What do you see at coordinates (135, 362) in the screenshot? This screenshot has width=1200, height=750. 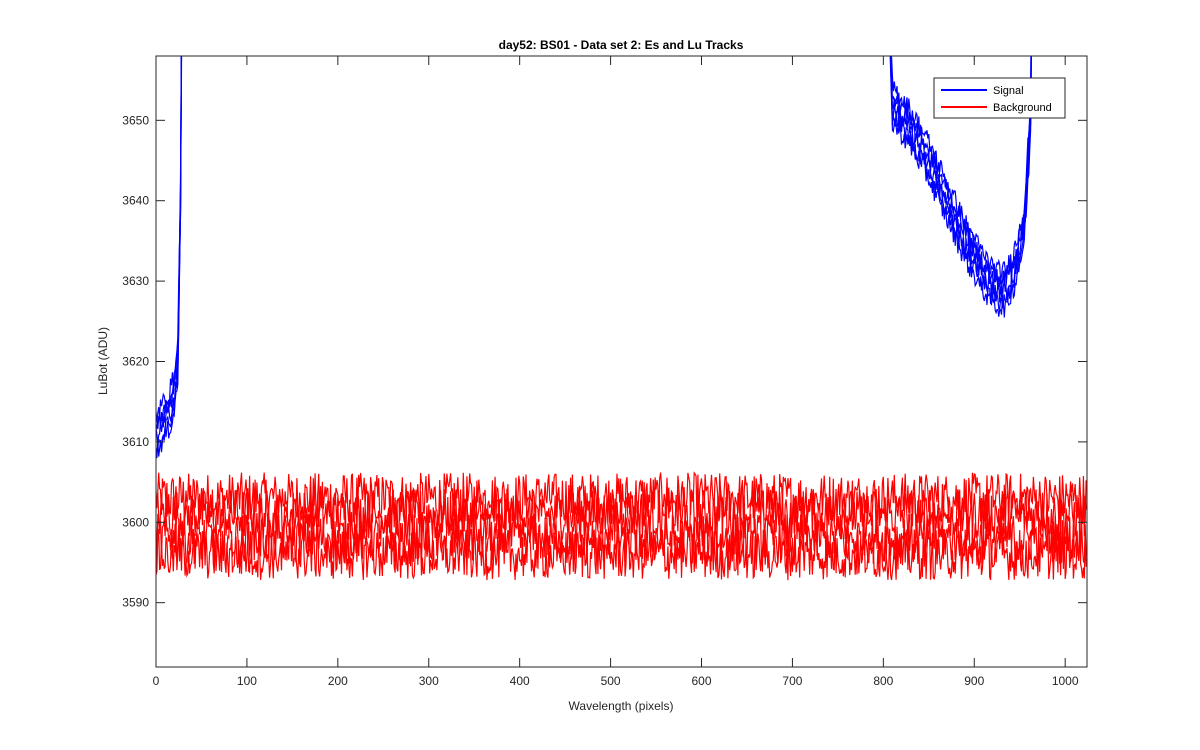 I see `y-tick-label: 3620` at bounding box center [135, 362].